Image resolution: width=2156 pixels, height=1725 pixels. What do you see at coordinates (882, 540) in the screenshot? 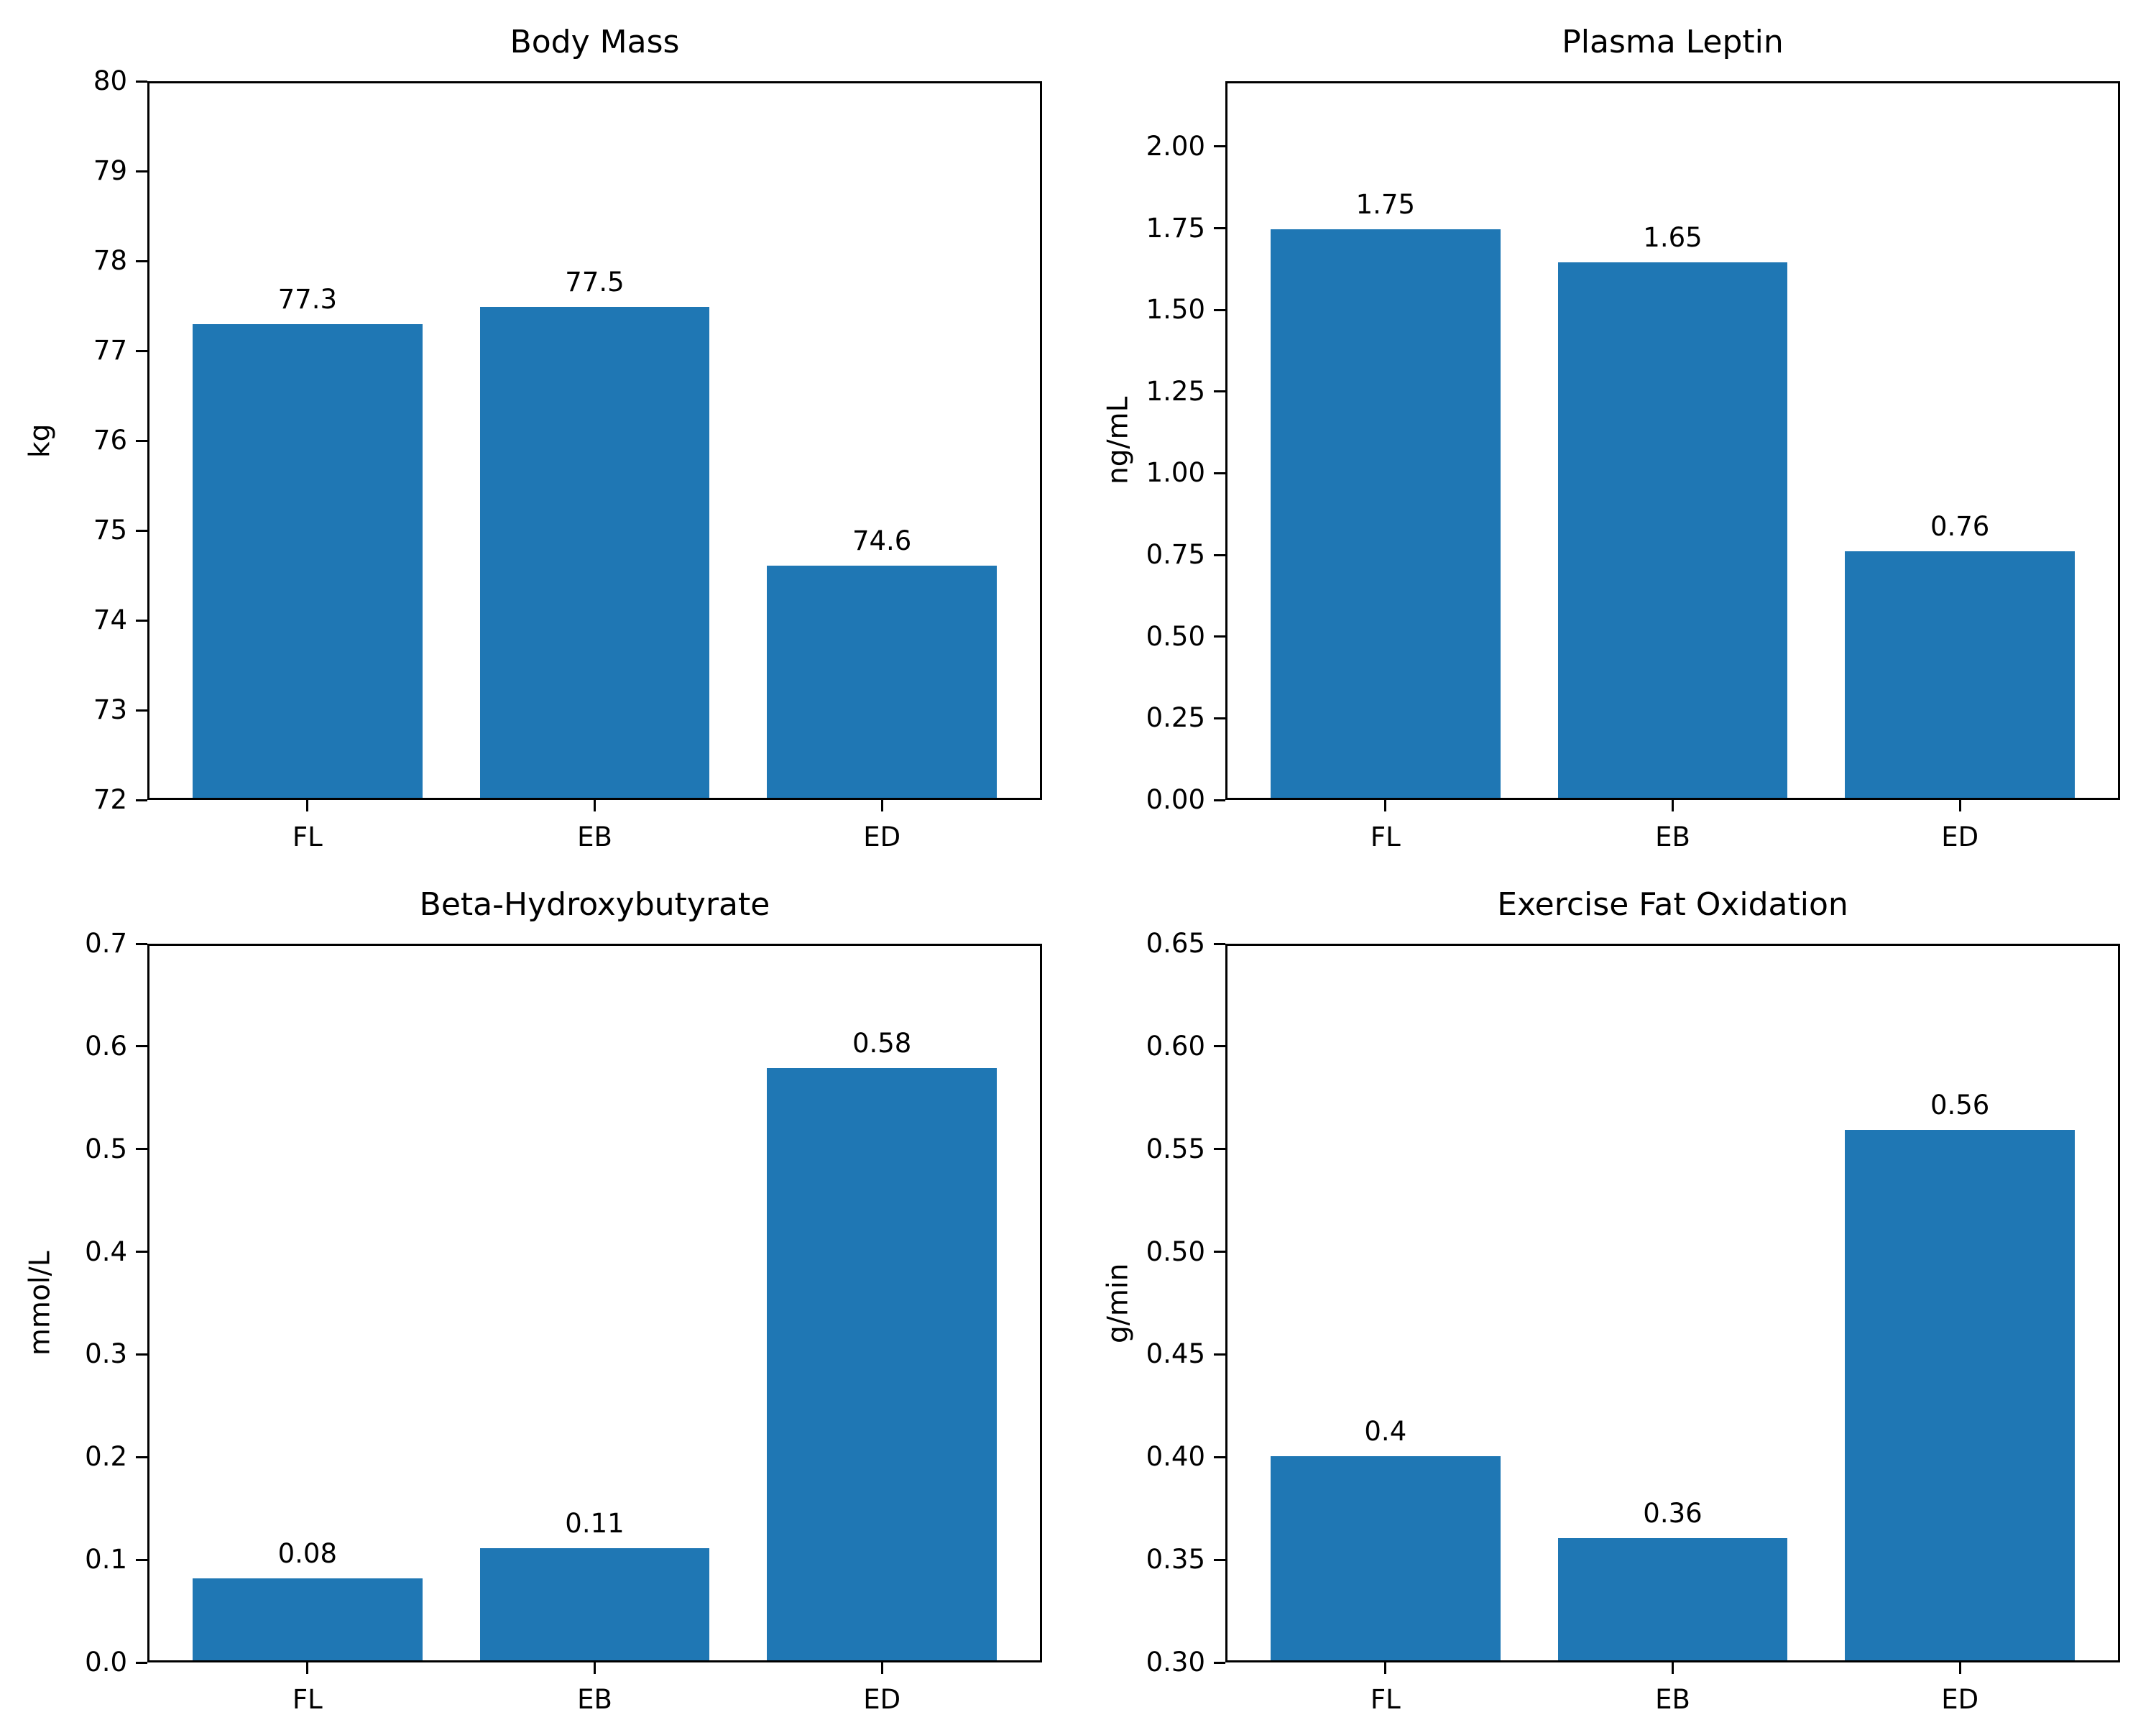
I see `bar-value-label: 74.6` at bounding box center [882, 540].